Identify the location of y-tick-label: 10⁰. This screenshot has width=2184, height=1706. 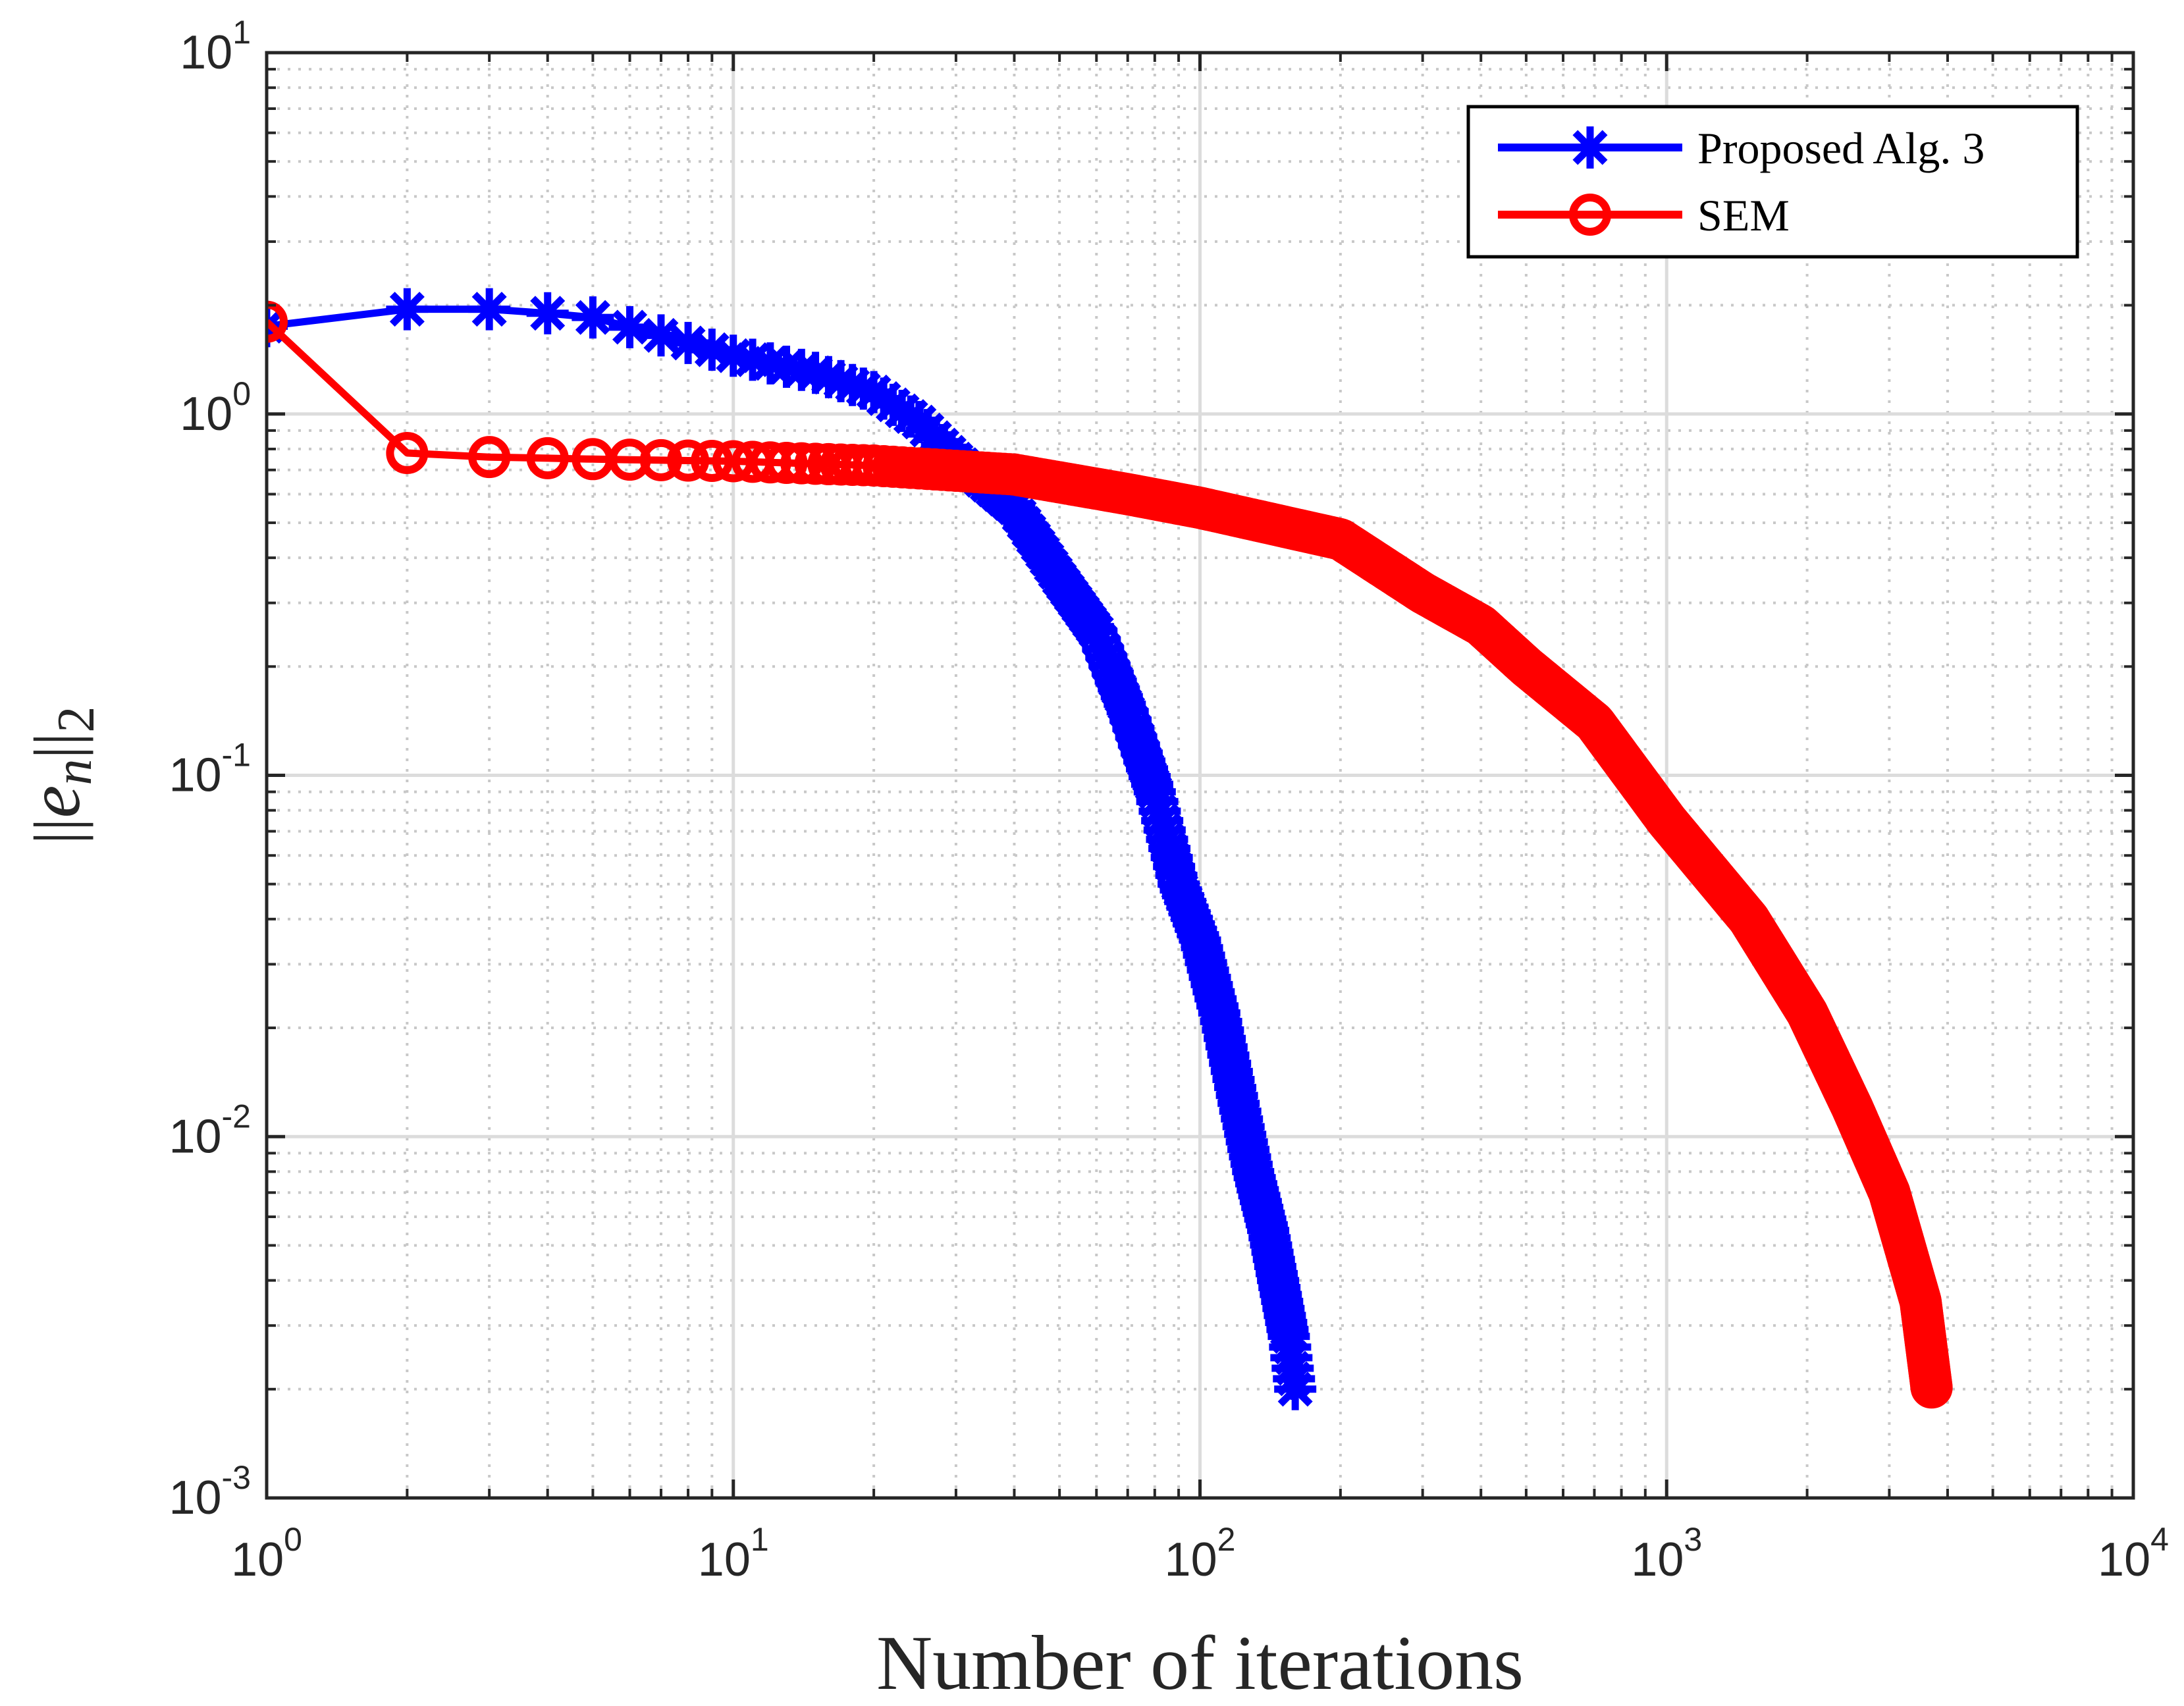
(215, 407).